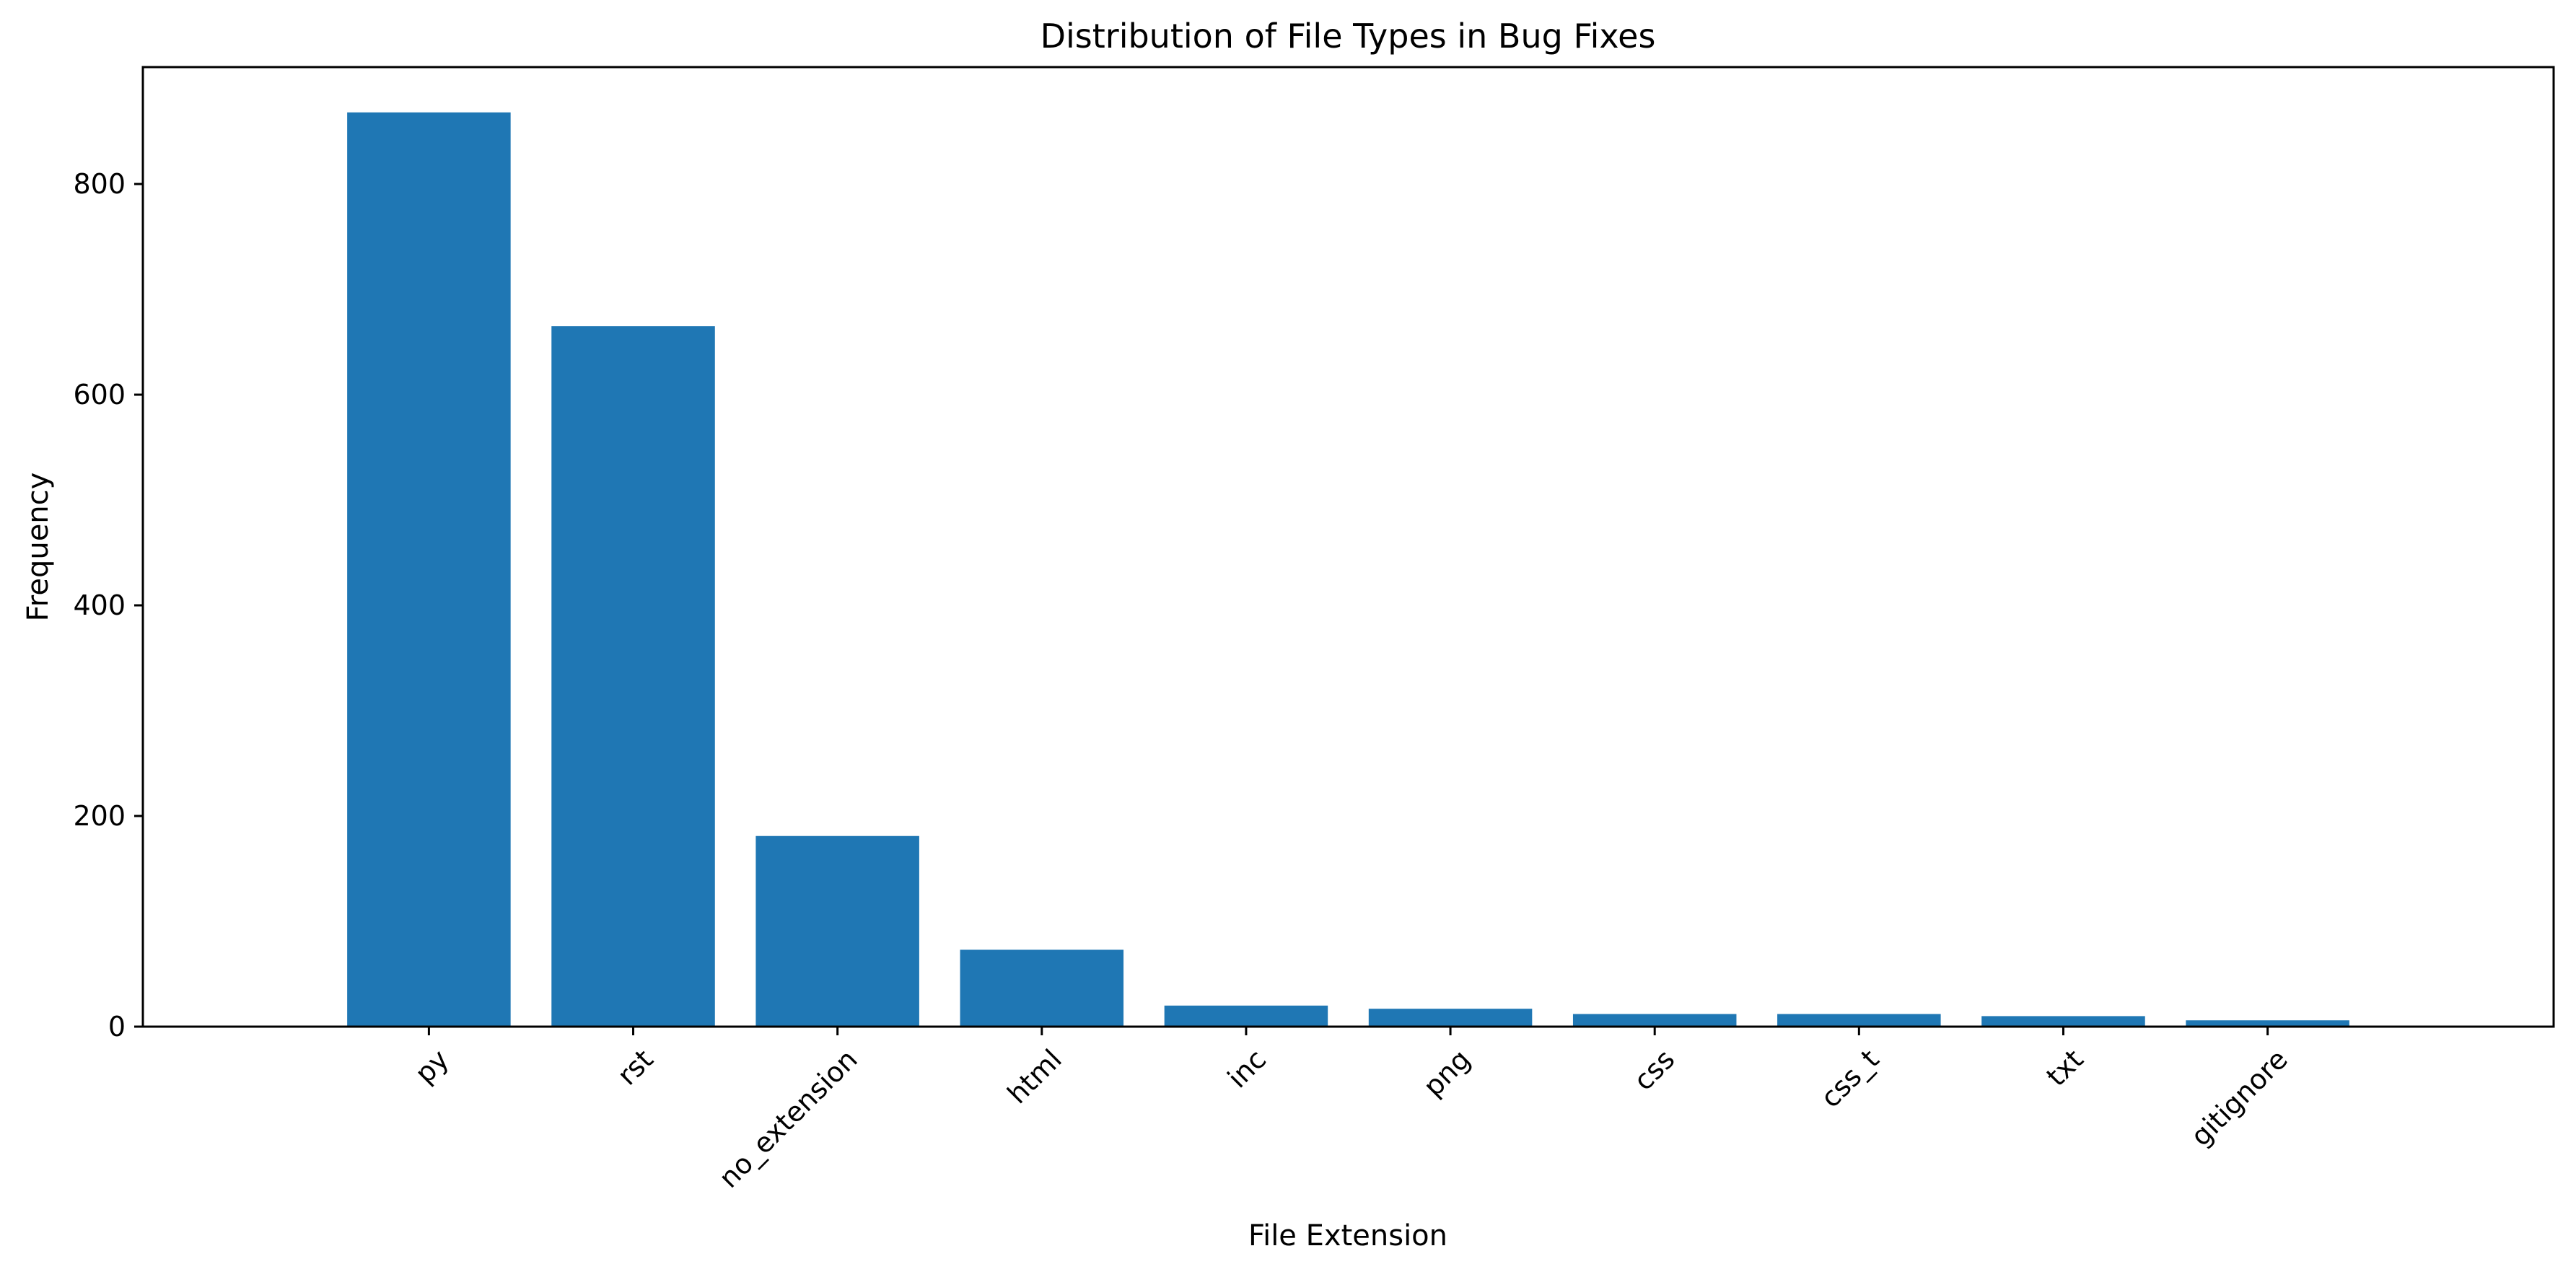  Describe the element at coordinates (99, 395) in the screenshot. I see `y-tick-label-600: 600` at that location.